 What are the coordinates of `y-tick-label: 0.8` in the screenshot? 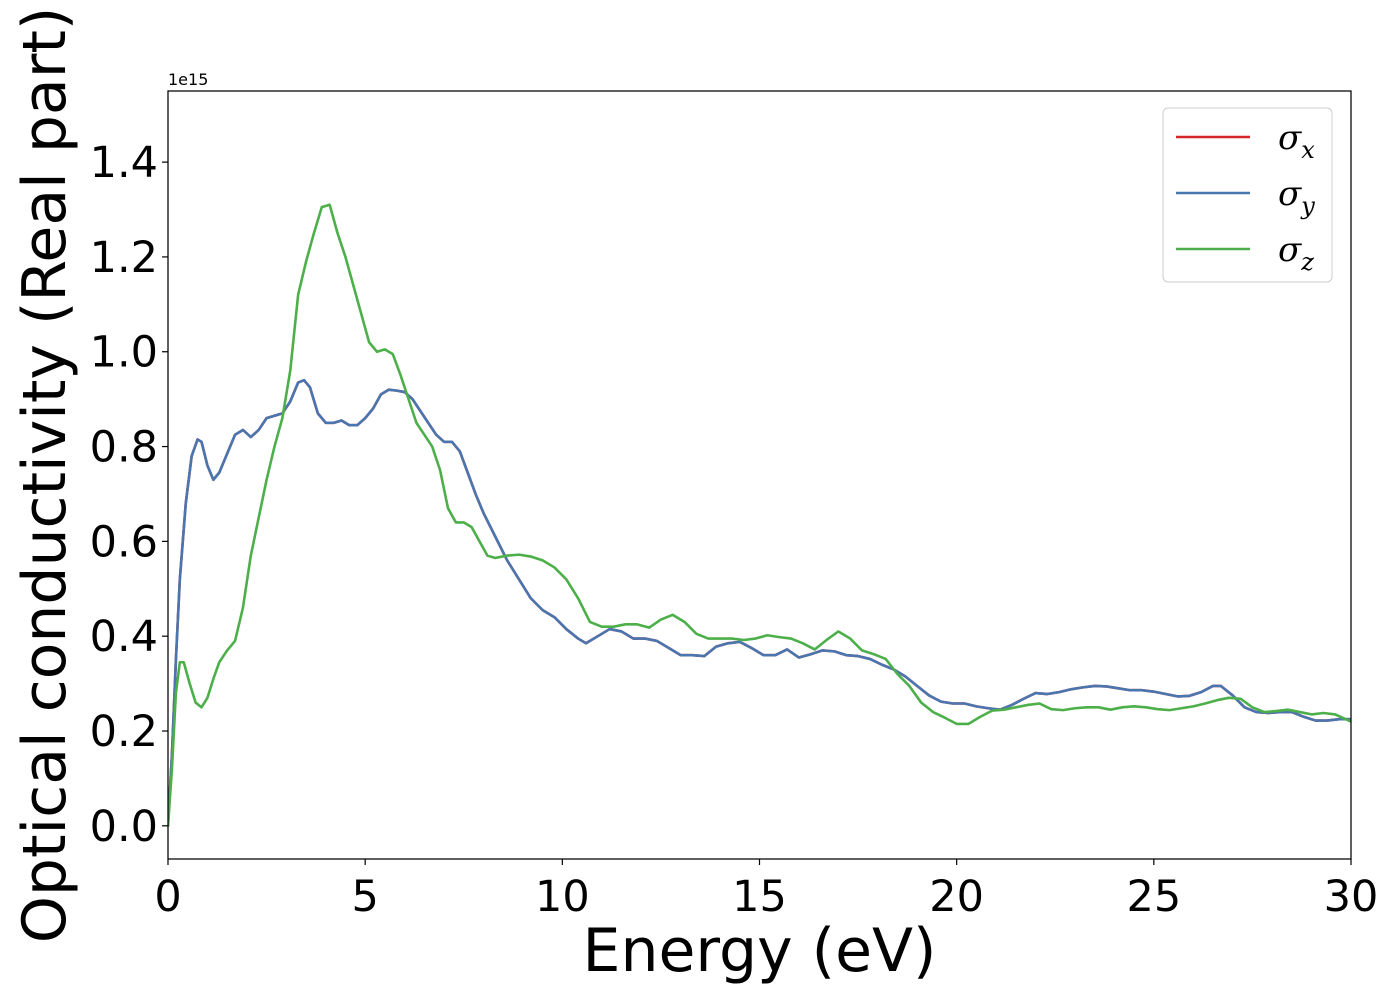 It's located at (124, 448).